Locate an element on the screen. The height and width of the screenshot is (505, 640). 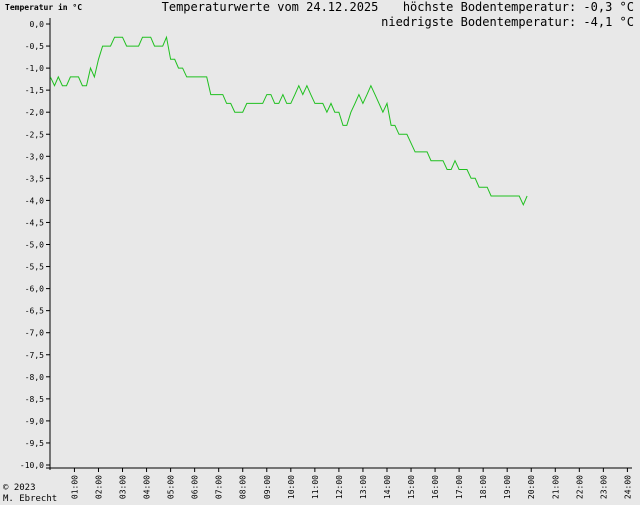
y-tick-label: -6,5 is located at coordinates (34, 311).